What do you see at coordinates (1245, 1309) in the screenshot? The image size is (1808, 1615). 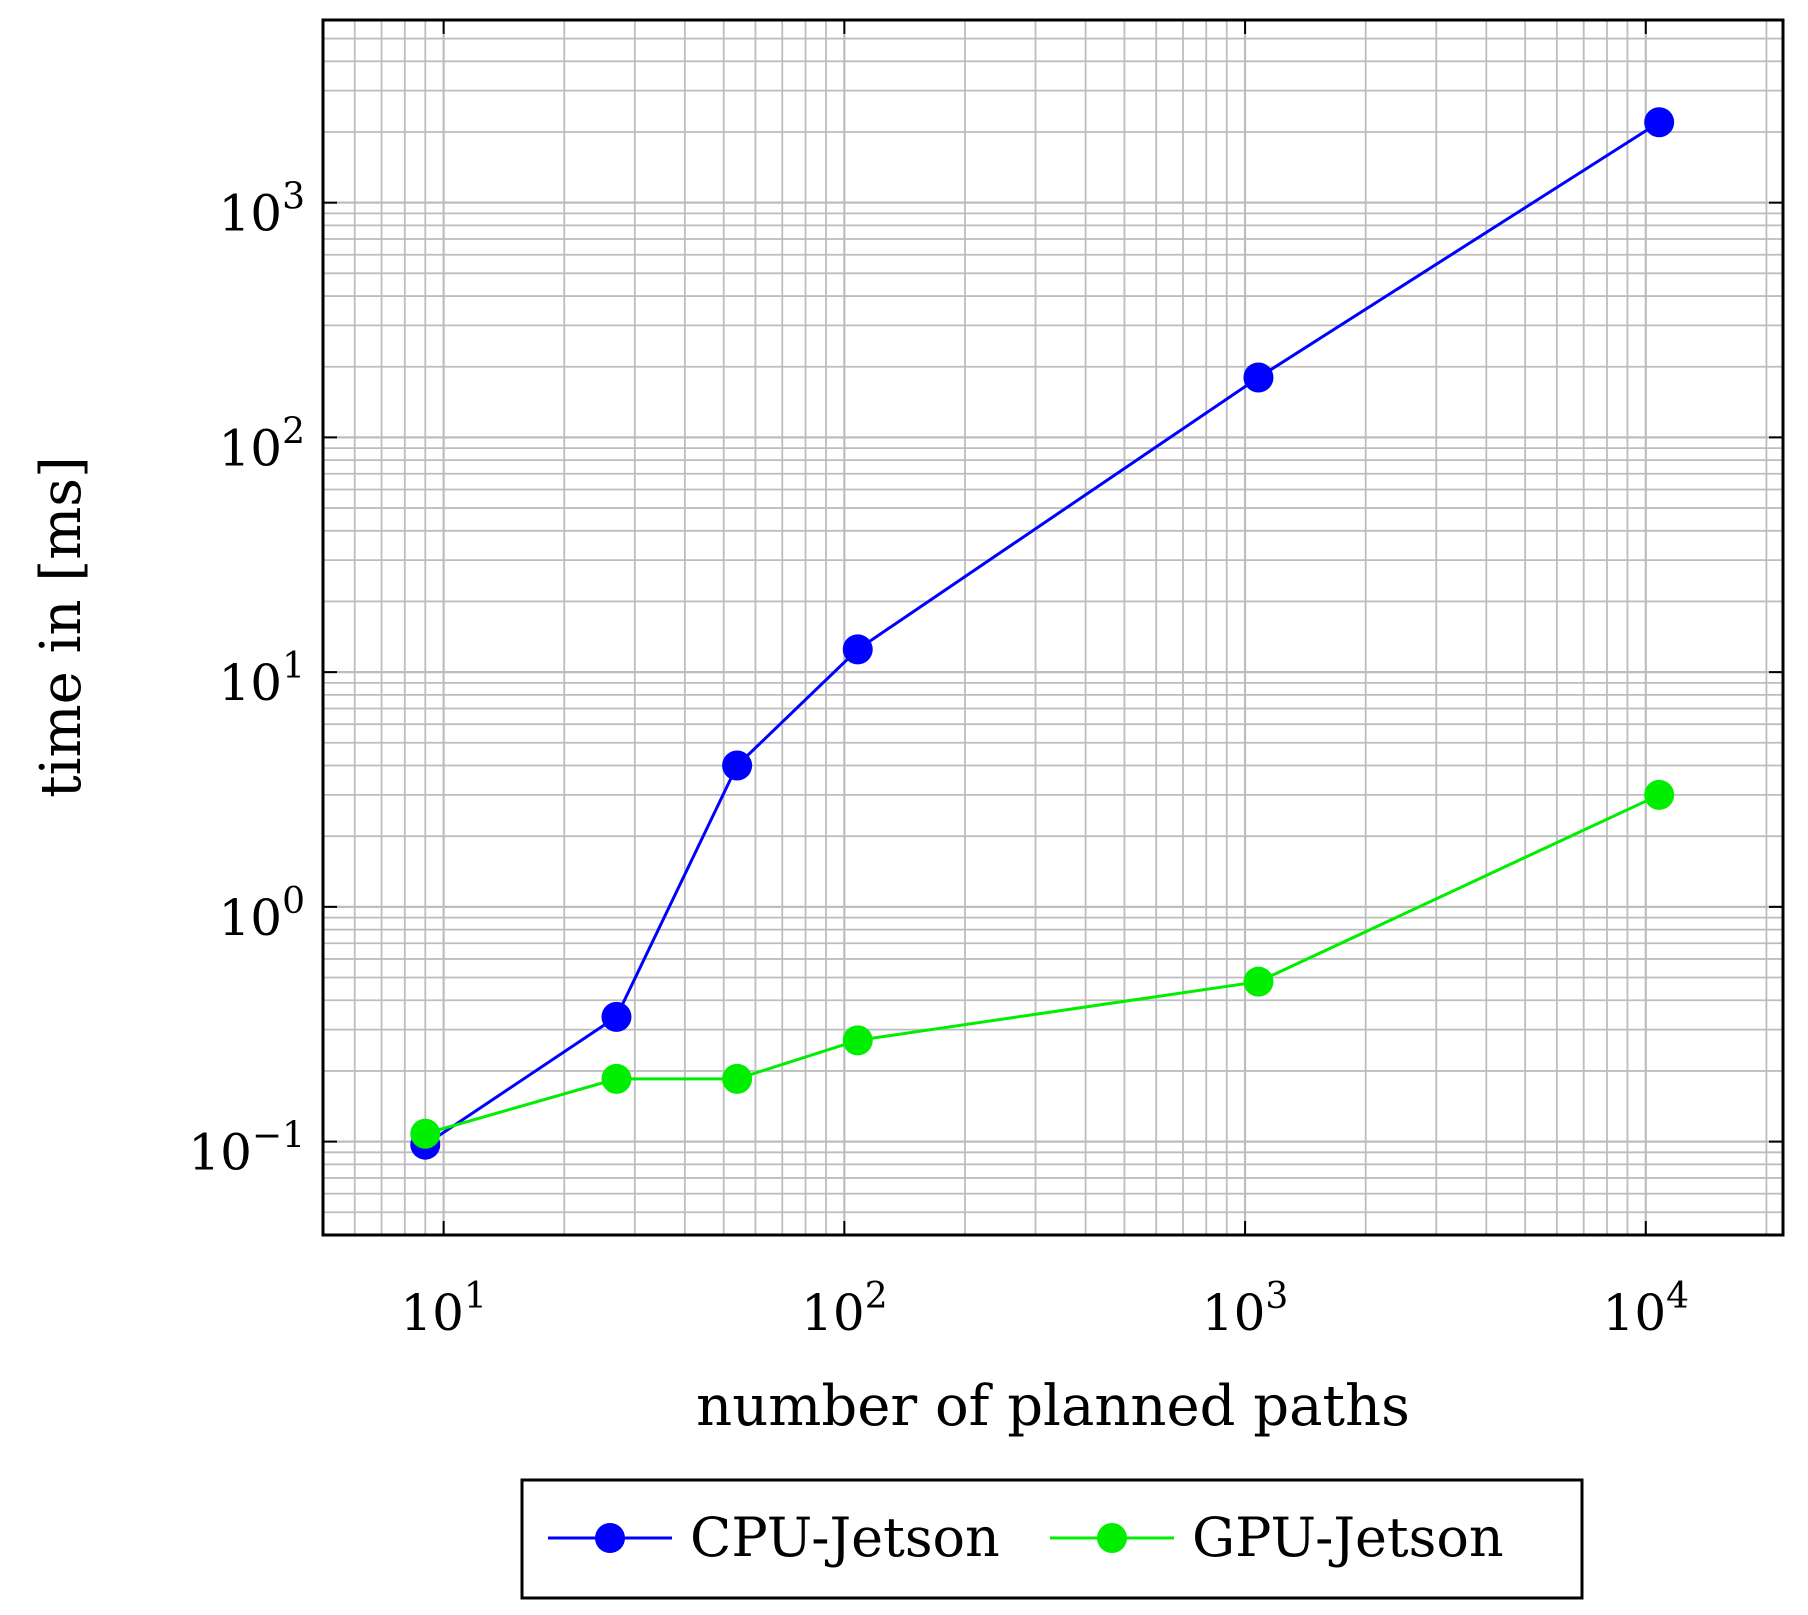 I see `x-tick-label: 10³` at bounding box center [1245, 1309].